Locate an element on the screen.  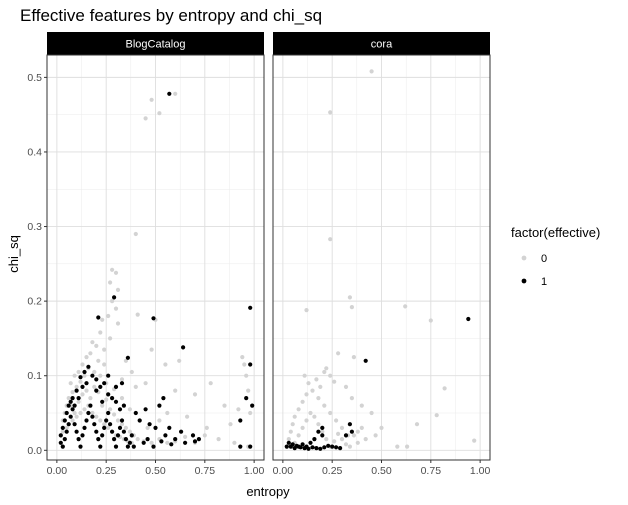
facet-strip-label: BlogCatalog is located at coordinates (156, 45).